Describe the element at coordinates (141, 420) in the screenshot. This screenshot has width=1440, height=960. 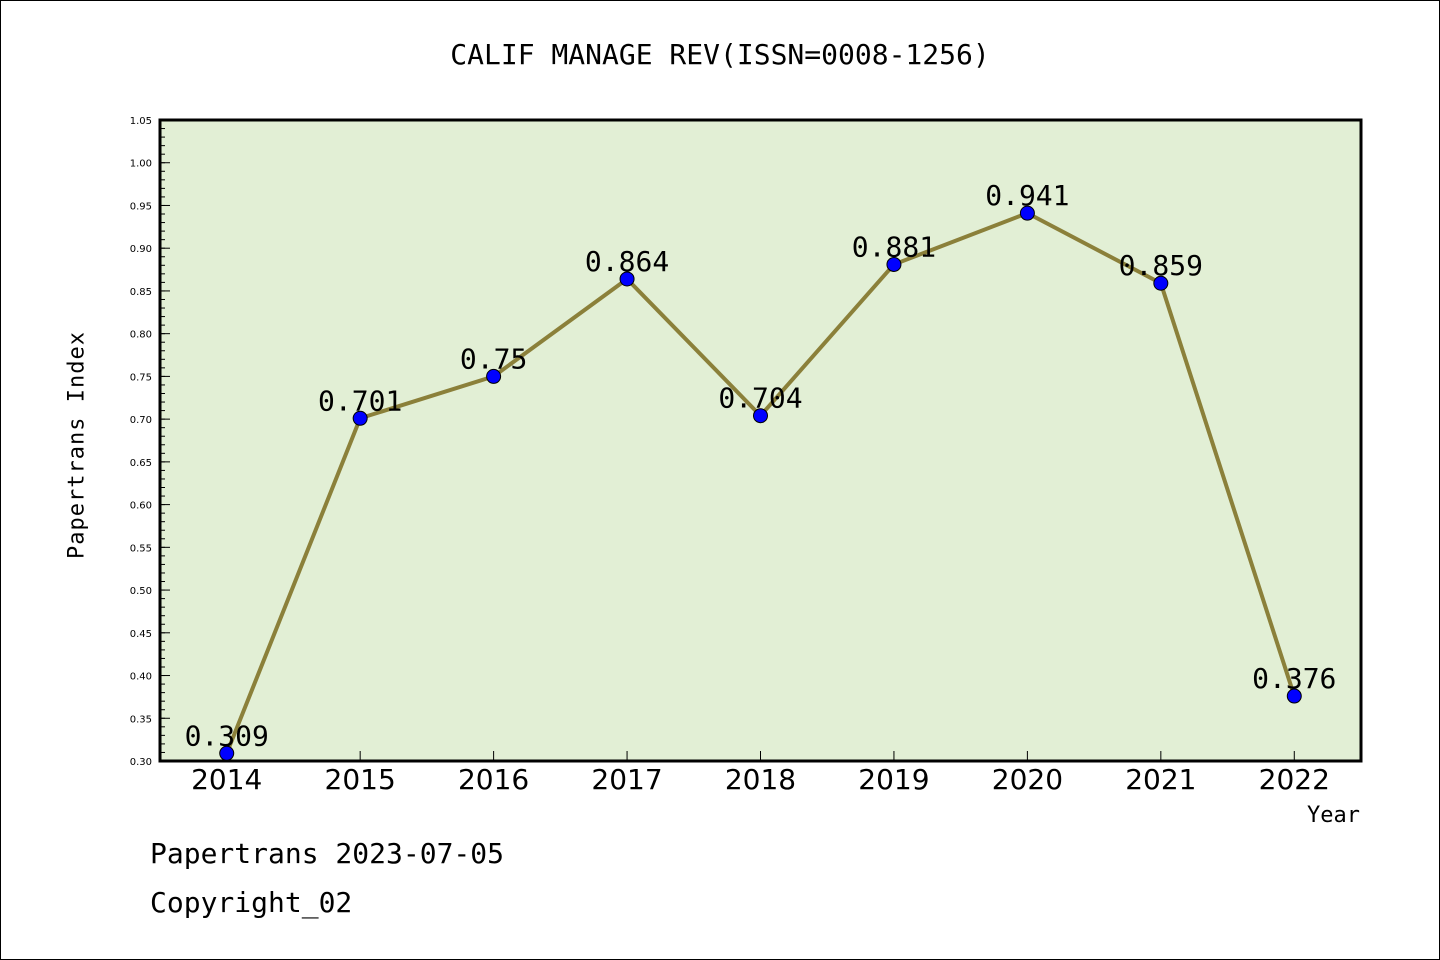
I see `y-tick-label: 0.70` at that location.